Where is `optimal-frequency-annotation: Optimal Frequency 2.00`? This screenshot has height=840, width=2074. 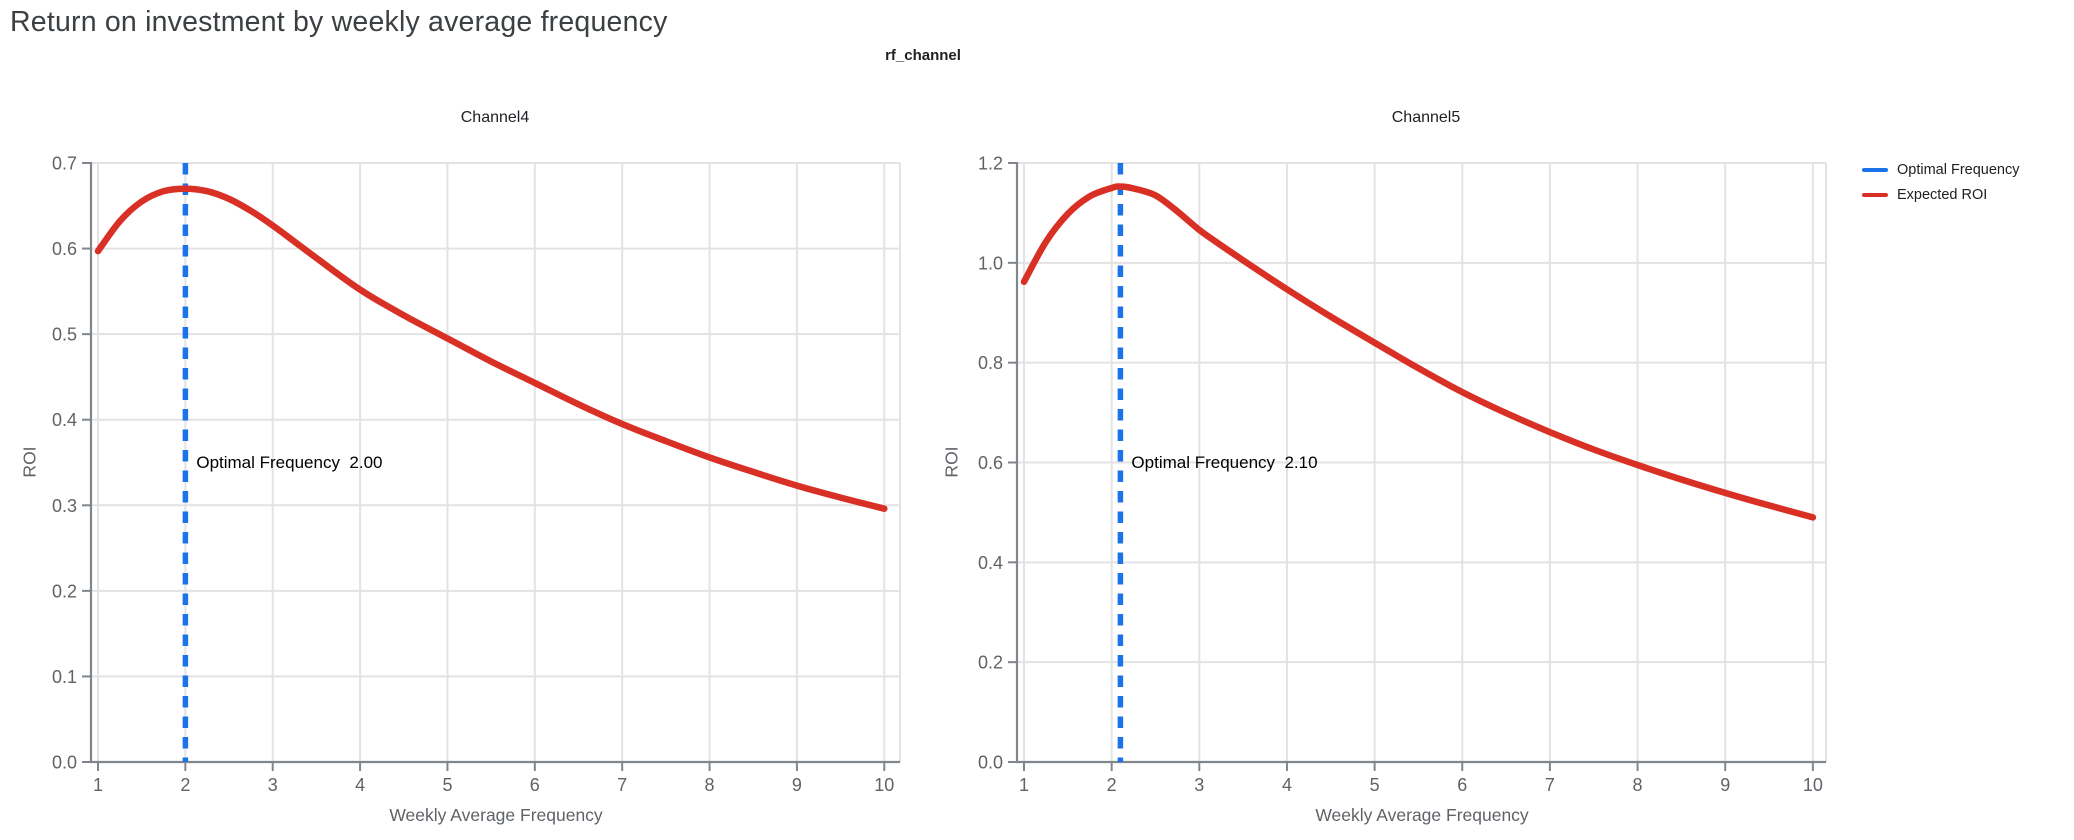 optimal-frequency-annotation: Optimal Frequency 2.00 is located at coordinates (289, 462).